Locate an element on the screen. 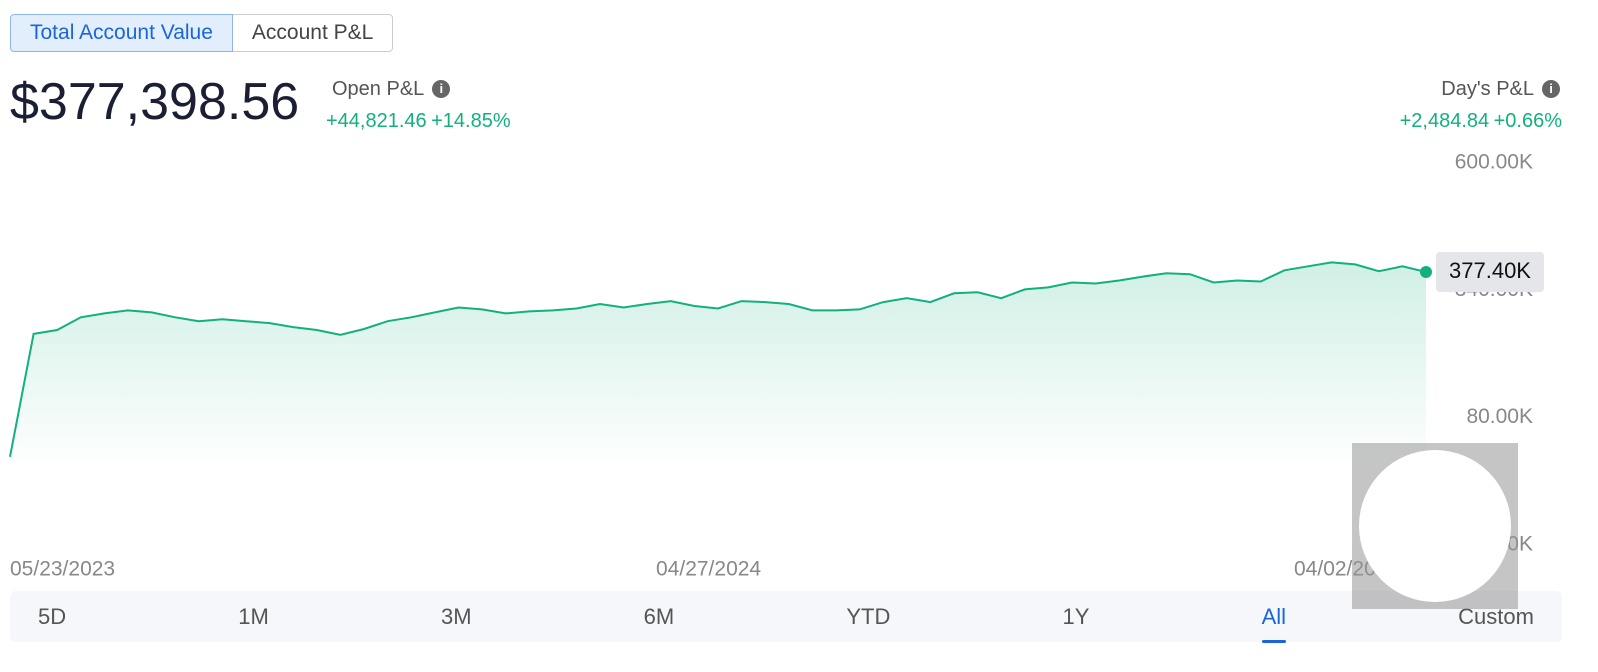 This screenshot has height=672, width=1598. x-tick-label: 04/27/2024 is located at coordinates (708, 569).